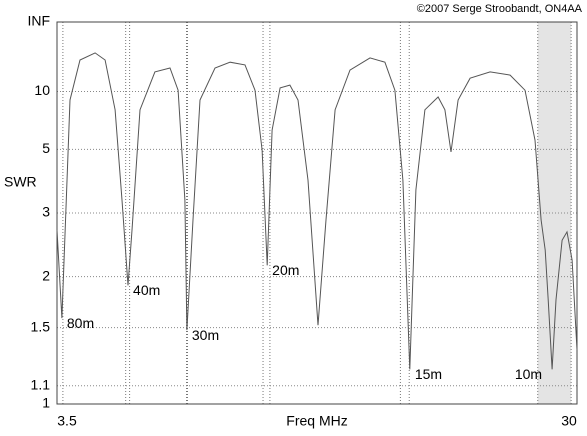  I want to click on band-label: 30m, so click(205, 335).